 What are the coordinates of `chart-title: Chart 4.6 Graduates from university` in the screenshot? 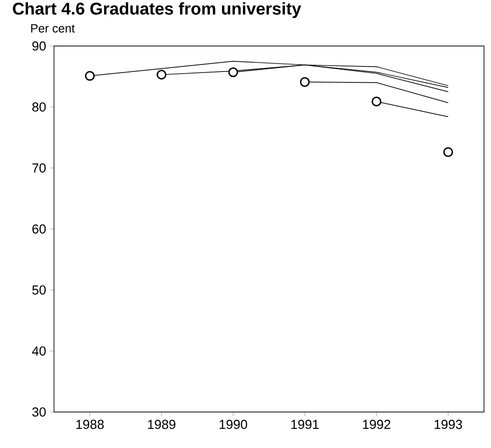 It's located at (157, 10).